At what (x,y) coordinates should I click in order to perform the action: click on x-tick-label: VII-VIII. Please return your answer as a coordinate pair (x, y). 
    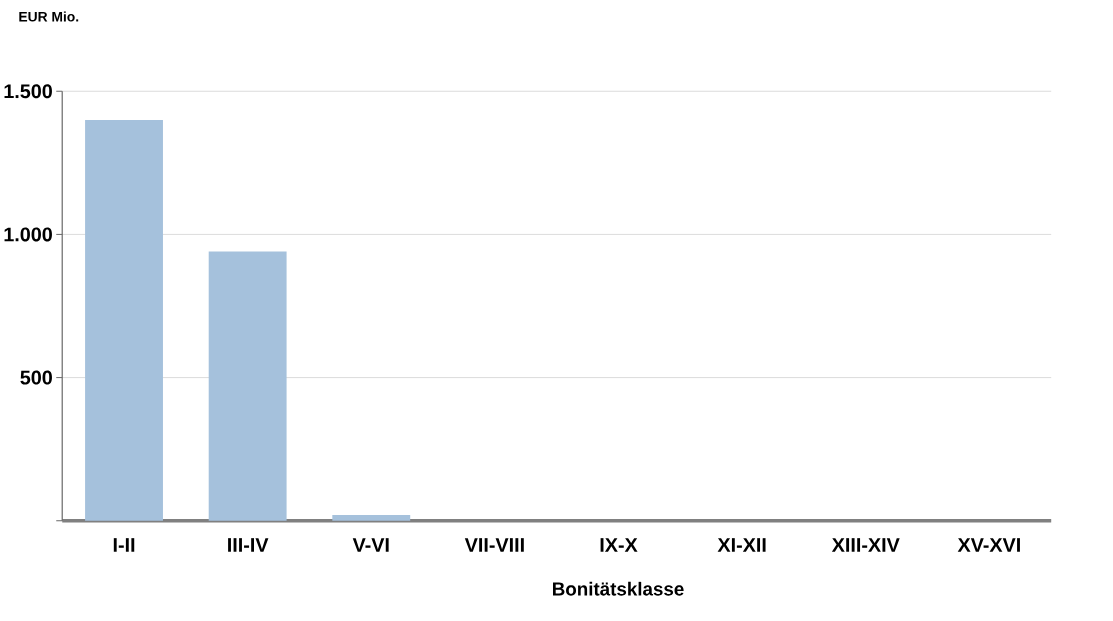
    Looking at the image, I should click on (494, 545).